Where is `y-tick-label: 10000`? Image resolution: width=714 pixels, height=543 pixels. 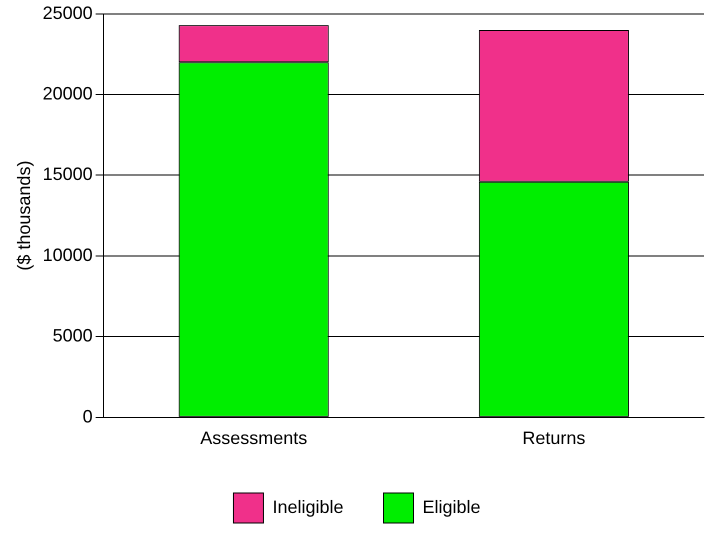
y-tick-label: 10000 is located at coordinates (67, 254).